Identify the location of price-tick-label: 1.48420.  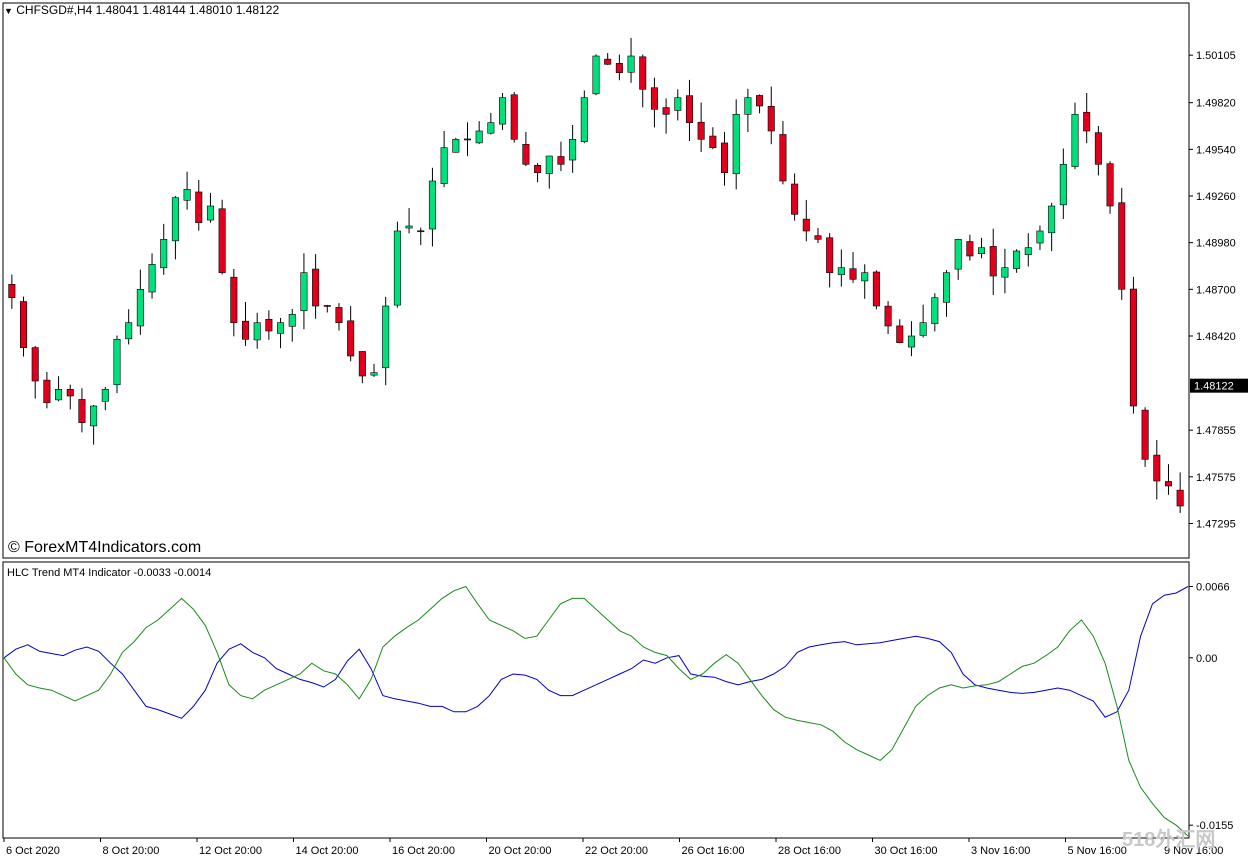
(1216, 337).